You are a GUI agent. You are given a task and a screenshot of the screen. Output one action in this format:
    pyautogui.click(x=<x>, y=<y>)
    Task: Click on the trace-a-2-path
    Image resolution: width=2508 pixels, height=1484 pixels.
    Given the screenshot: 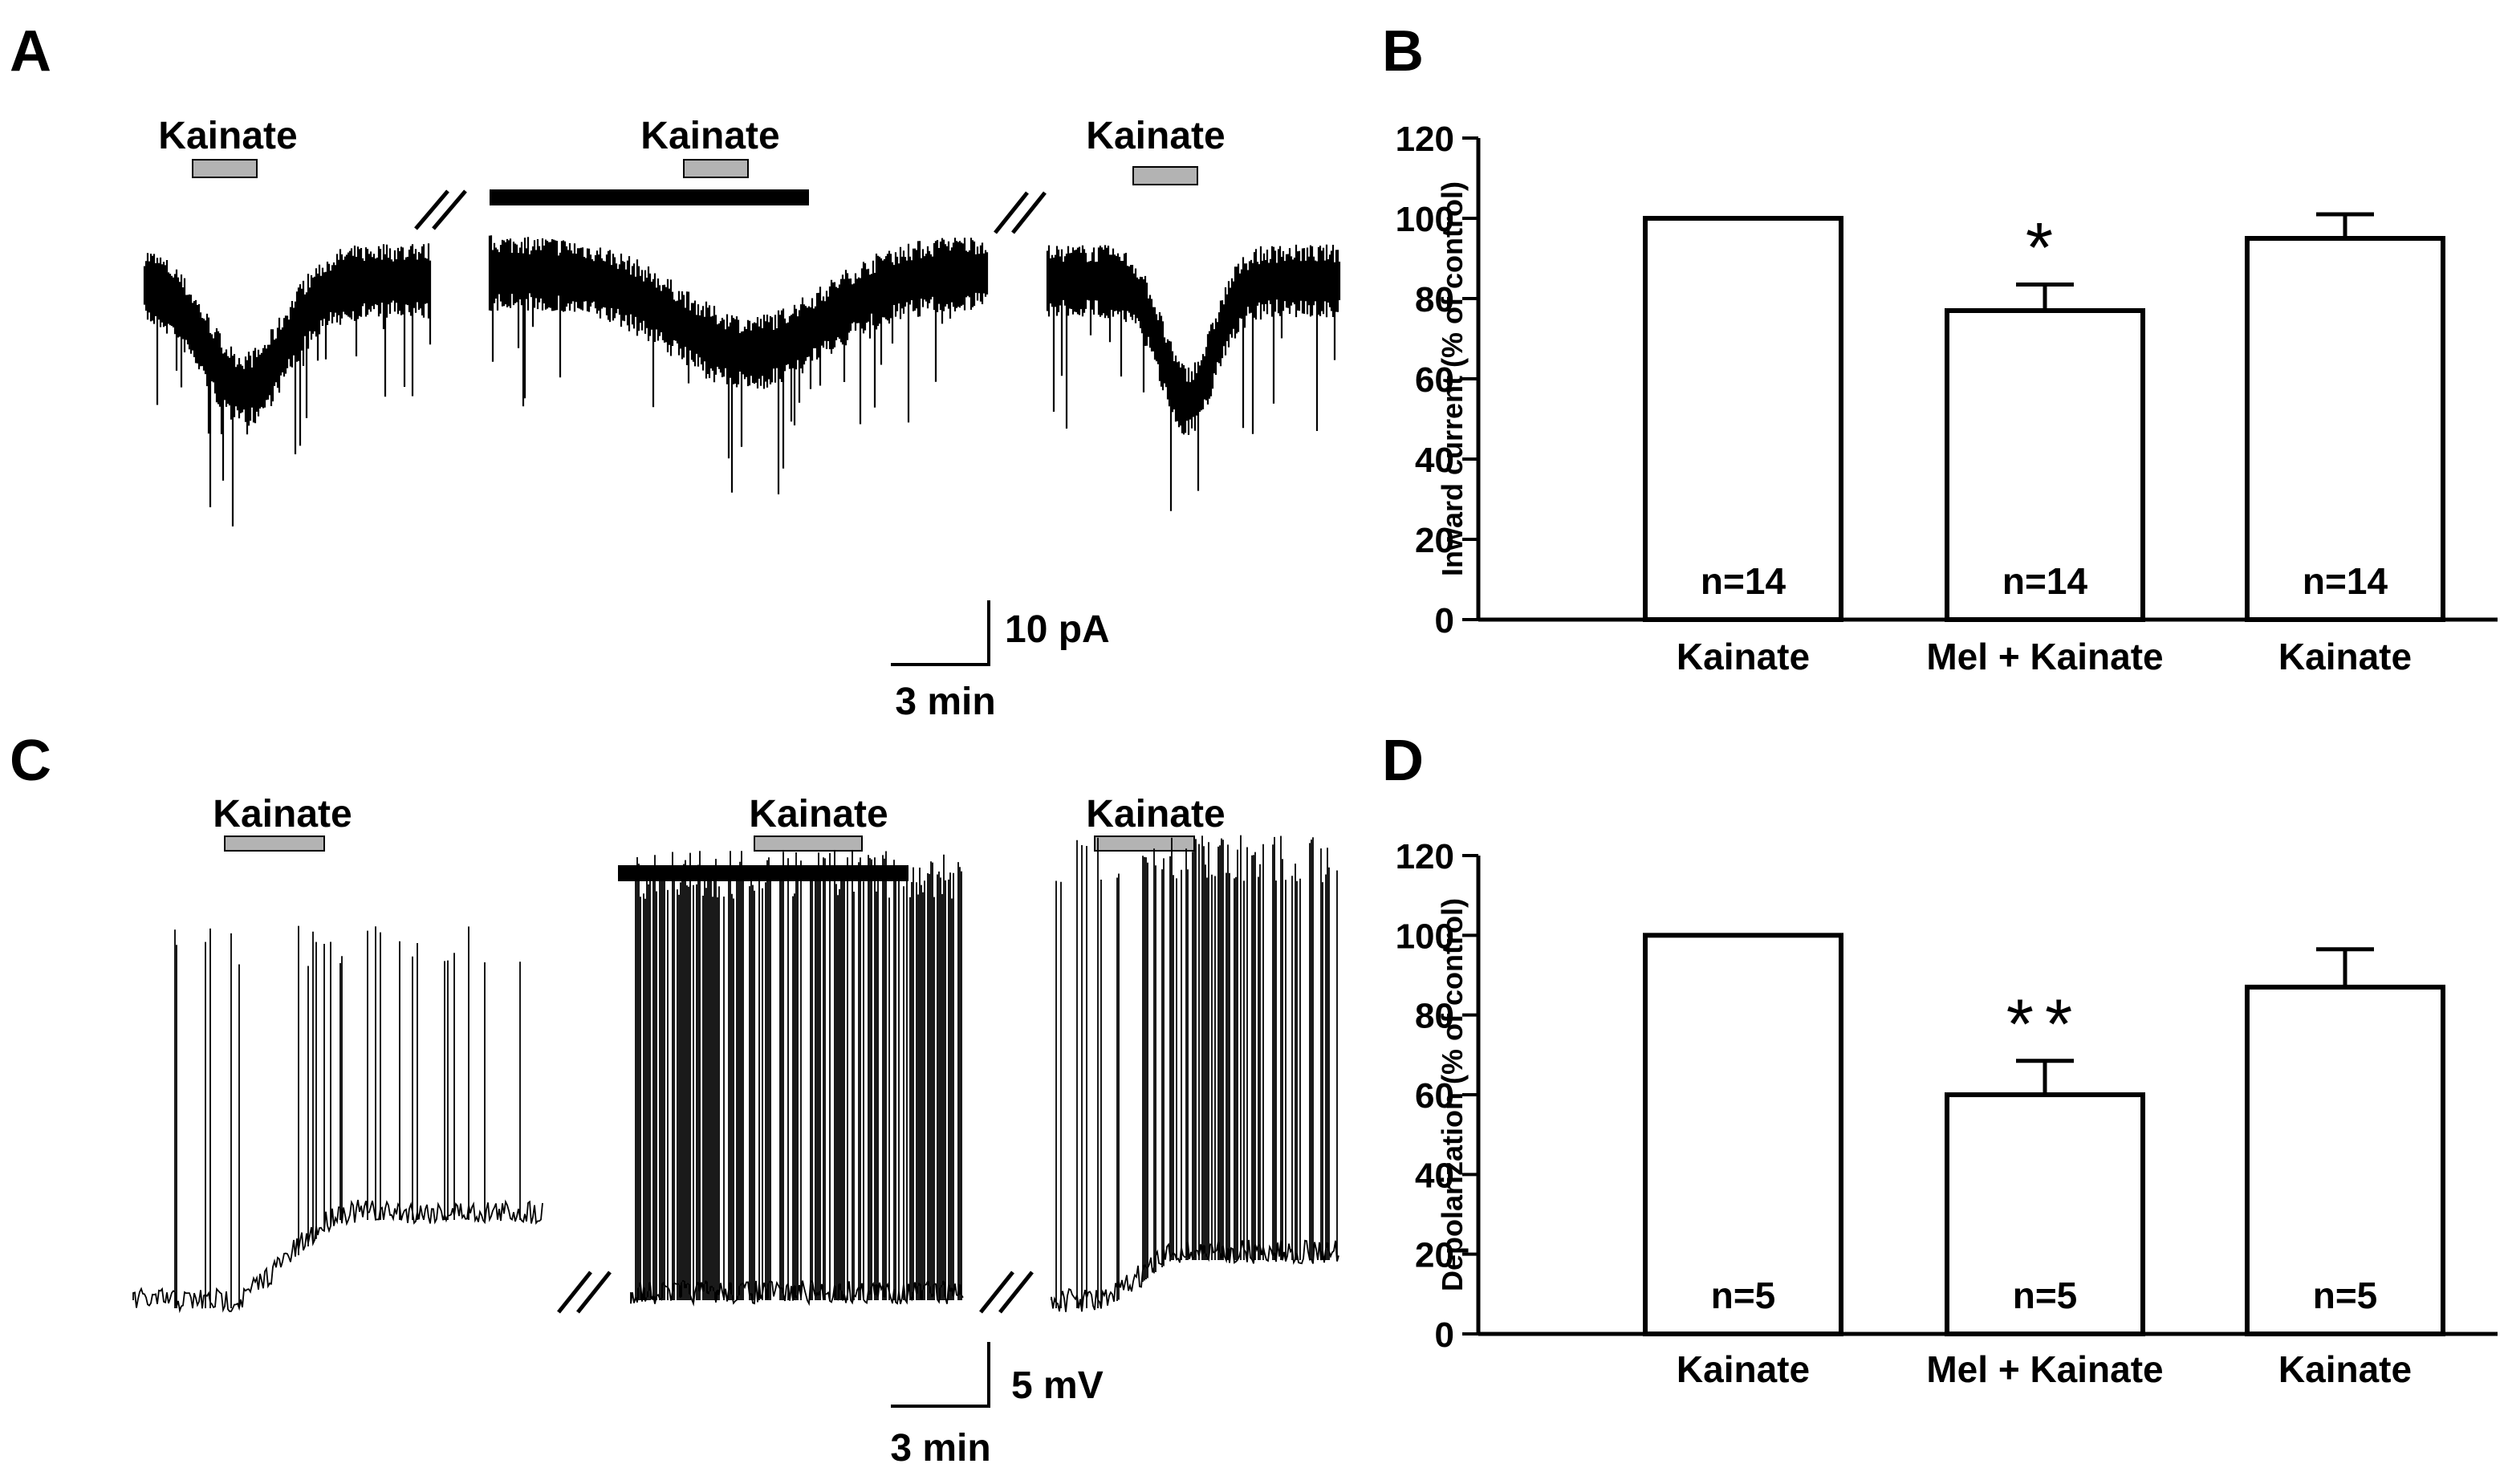 What is the action you would take?
    pyautogui.click(x=739, y=364)
    